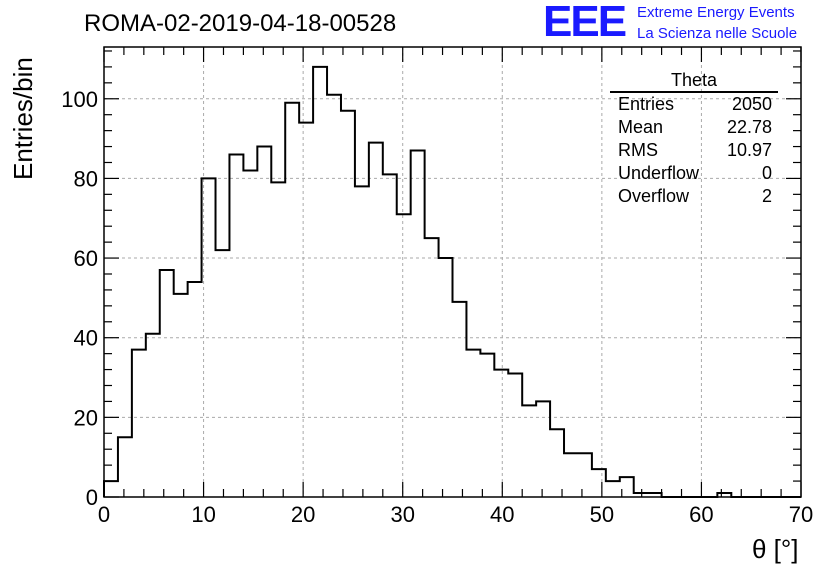 This screenshot has width=836, height=572. Describe the element at coordinates (694, 104) in the screenshot. I see `stats-row-entries: Entries 2050` at that location.